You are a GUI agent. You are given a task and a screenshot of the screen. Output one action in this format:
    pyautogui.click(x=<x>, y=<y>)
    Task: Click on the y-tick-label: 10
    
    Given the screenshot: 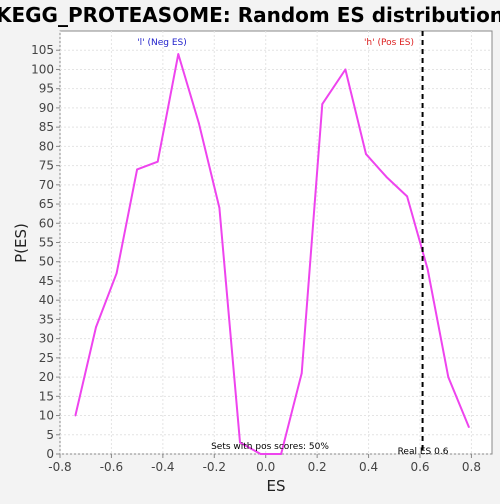 What is the action you would take?
    pyautogui.click(x=46, y=416)
    